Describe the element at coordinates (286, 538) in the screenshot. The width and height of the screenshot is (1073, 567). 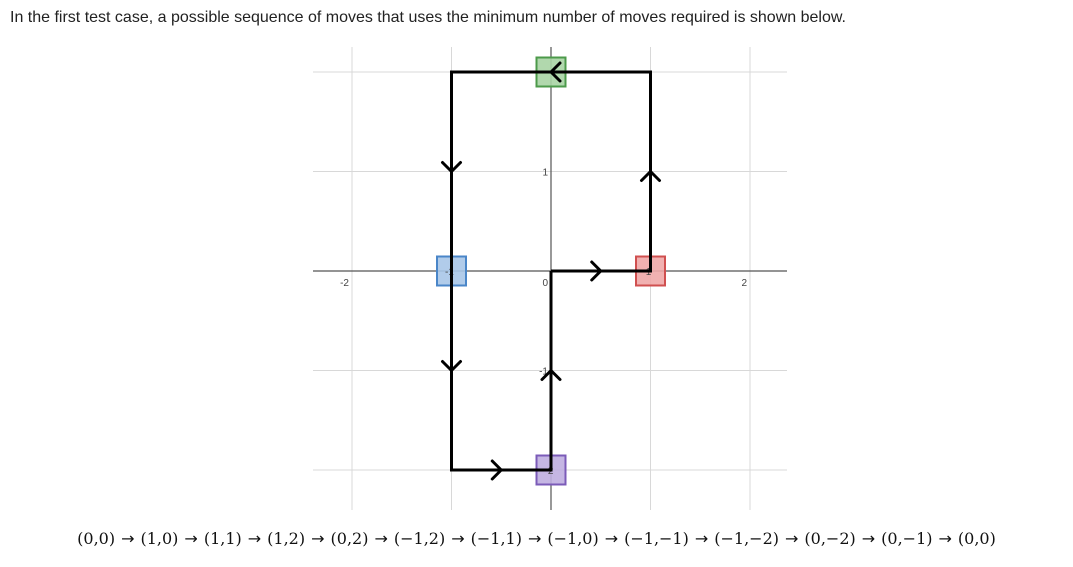
I see `sequence-coordinate: (1,2)` at that location.